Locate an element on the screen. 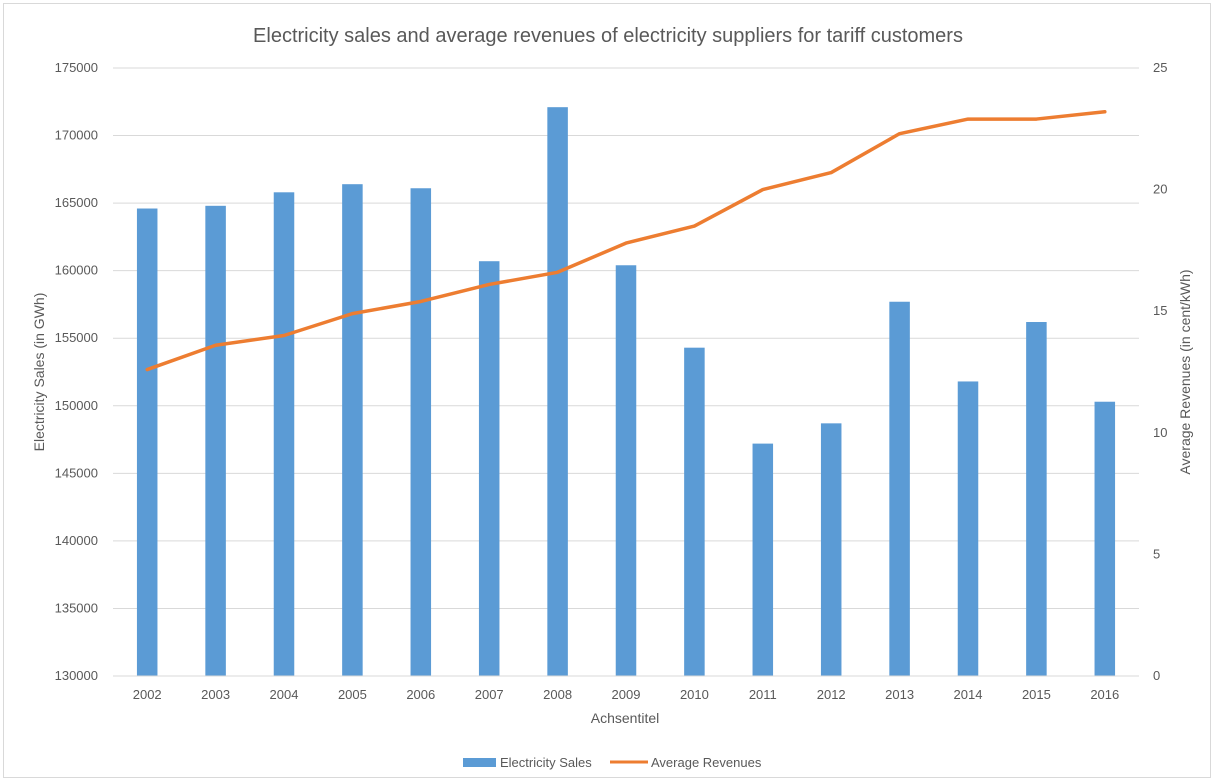 The image size is (1216, 783). y-tick-label: 165000 is located at coordinates (76, 202).